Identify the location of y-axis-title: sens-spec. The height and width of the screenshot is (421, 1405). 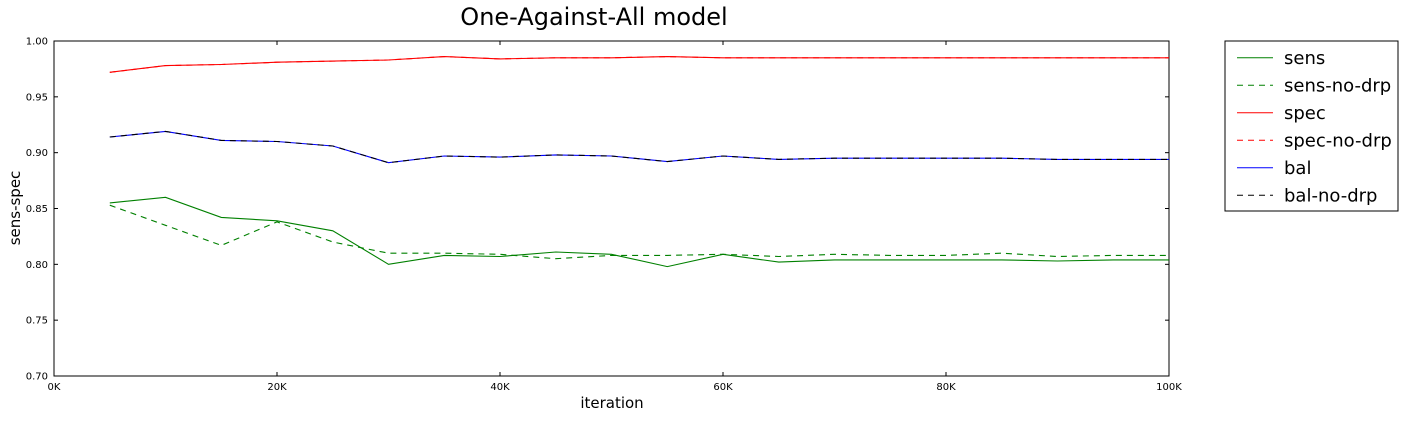
(15, 208).